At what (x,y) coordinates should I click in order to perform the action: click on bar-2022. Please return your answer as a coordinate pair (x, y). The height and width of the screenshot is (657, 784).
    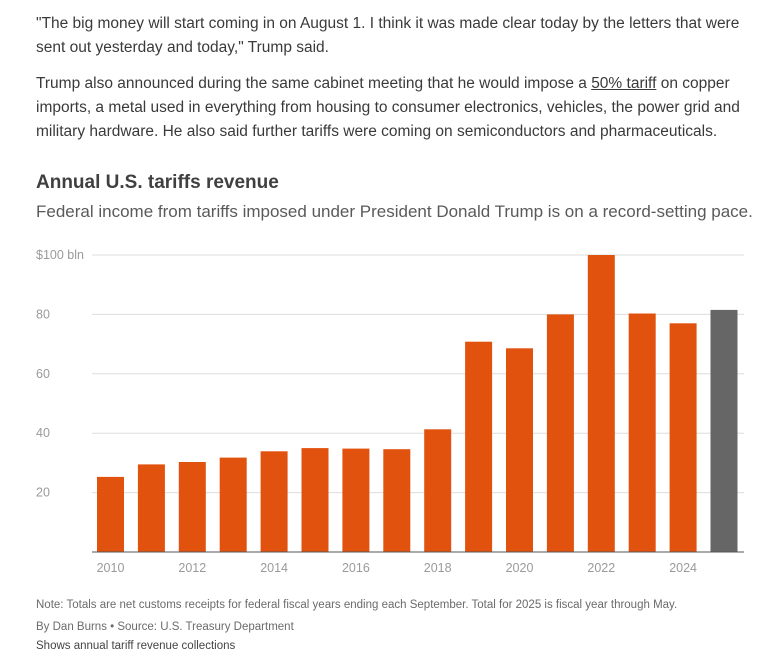
    Looking at the image, I should click on (601, 403).